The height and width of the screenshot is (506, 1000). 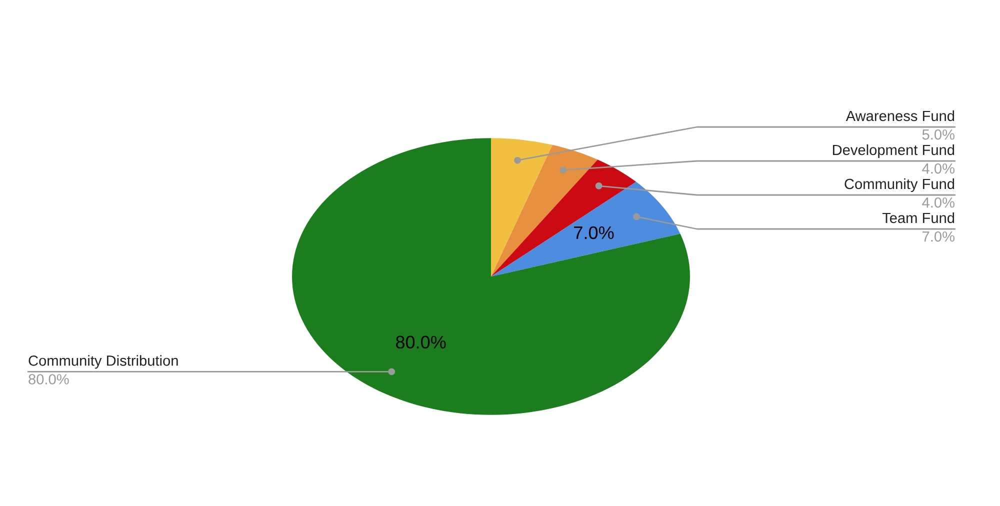 What do you see at coordinates (48, 379) in the screenshot?
I see `text: 80.0%` at bounding box center [48, 379].